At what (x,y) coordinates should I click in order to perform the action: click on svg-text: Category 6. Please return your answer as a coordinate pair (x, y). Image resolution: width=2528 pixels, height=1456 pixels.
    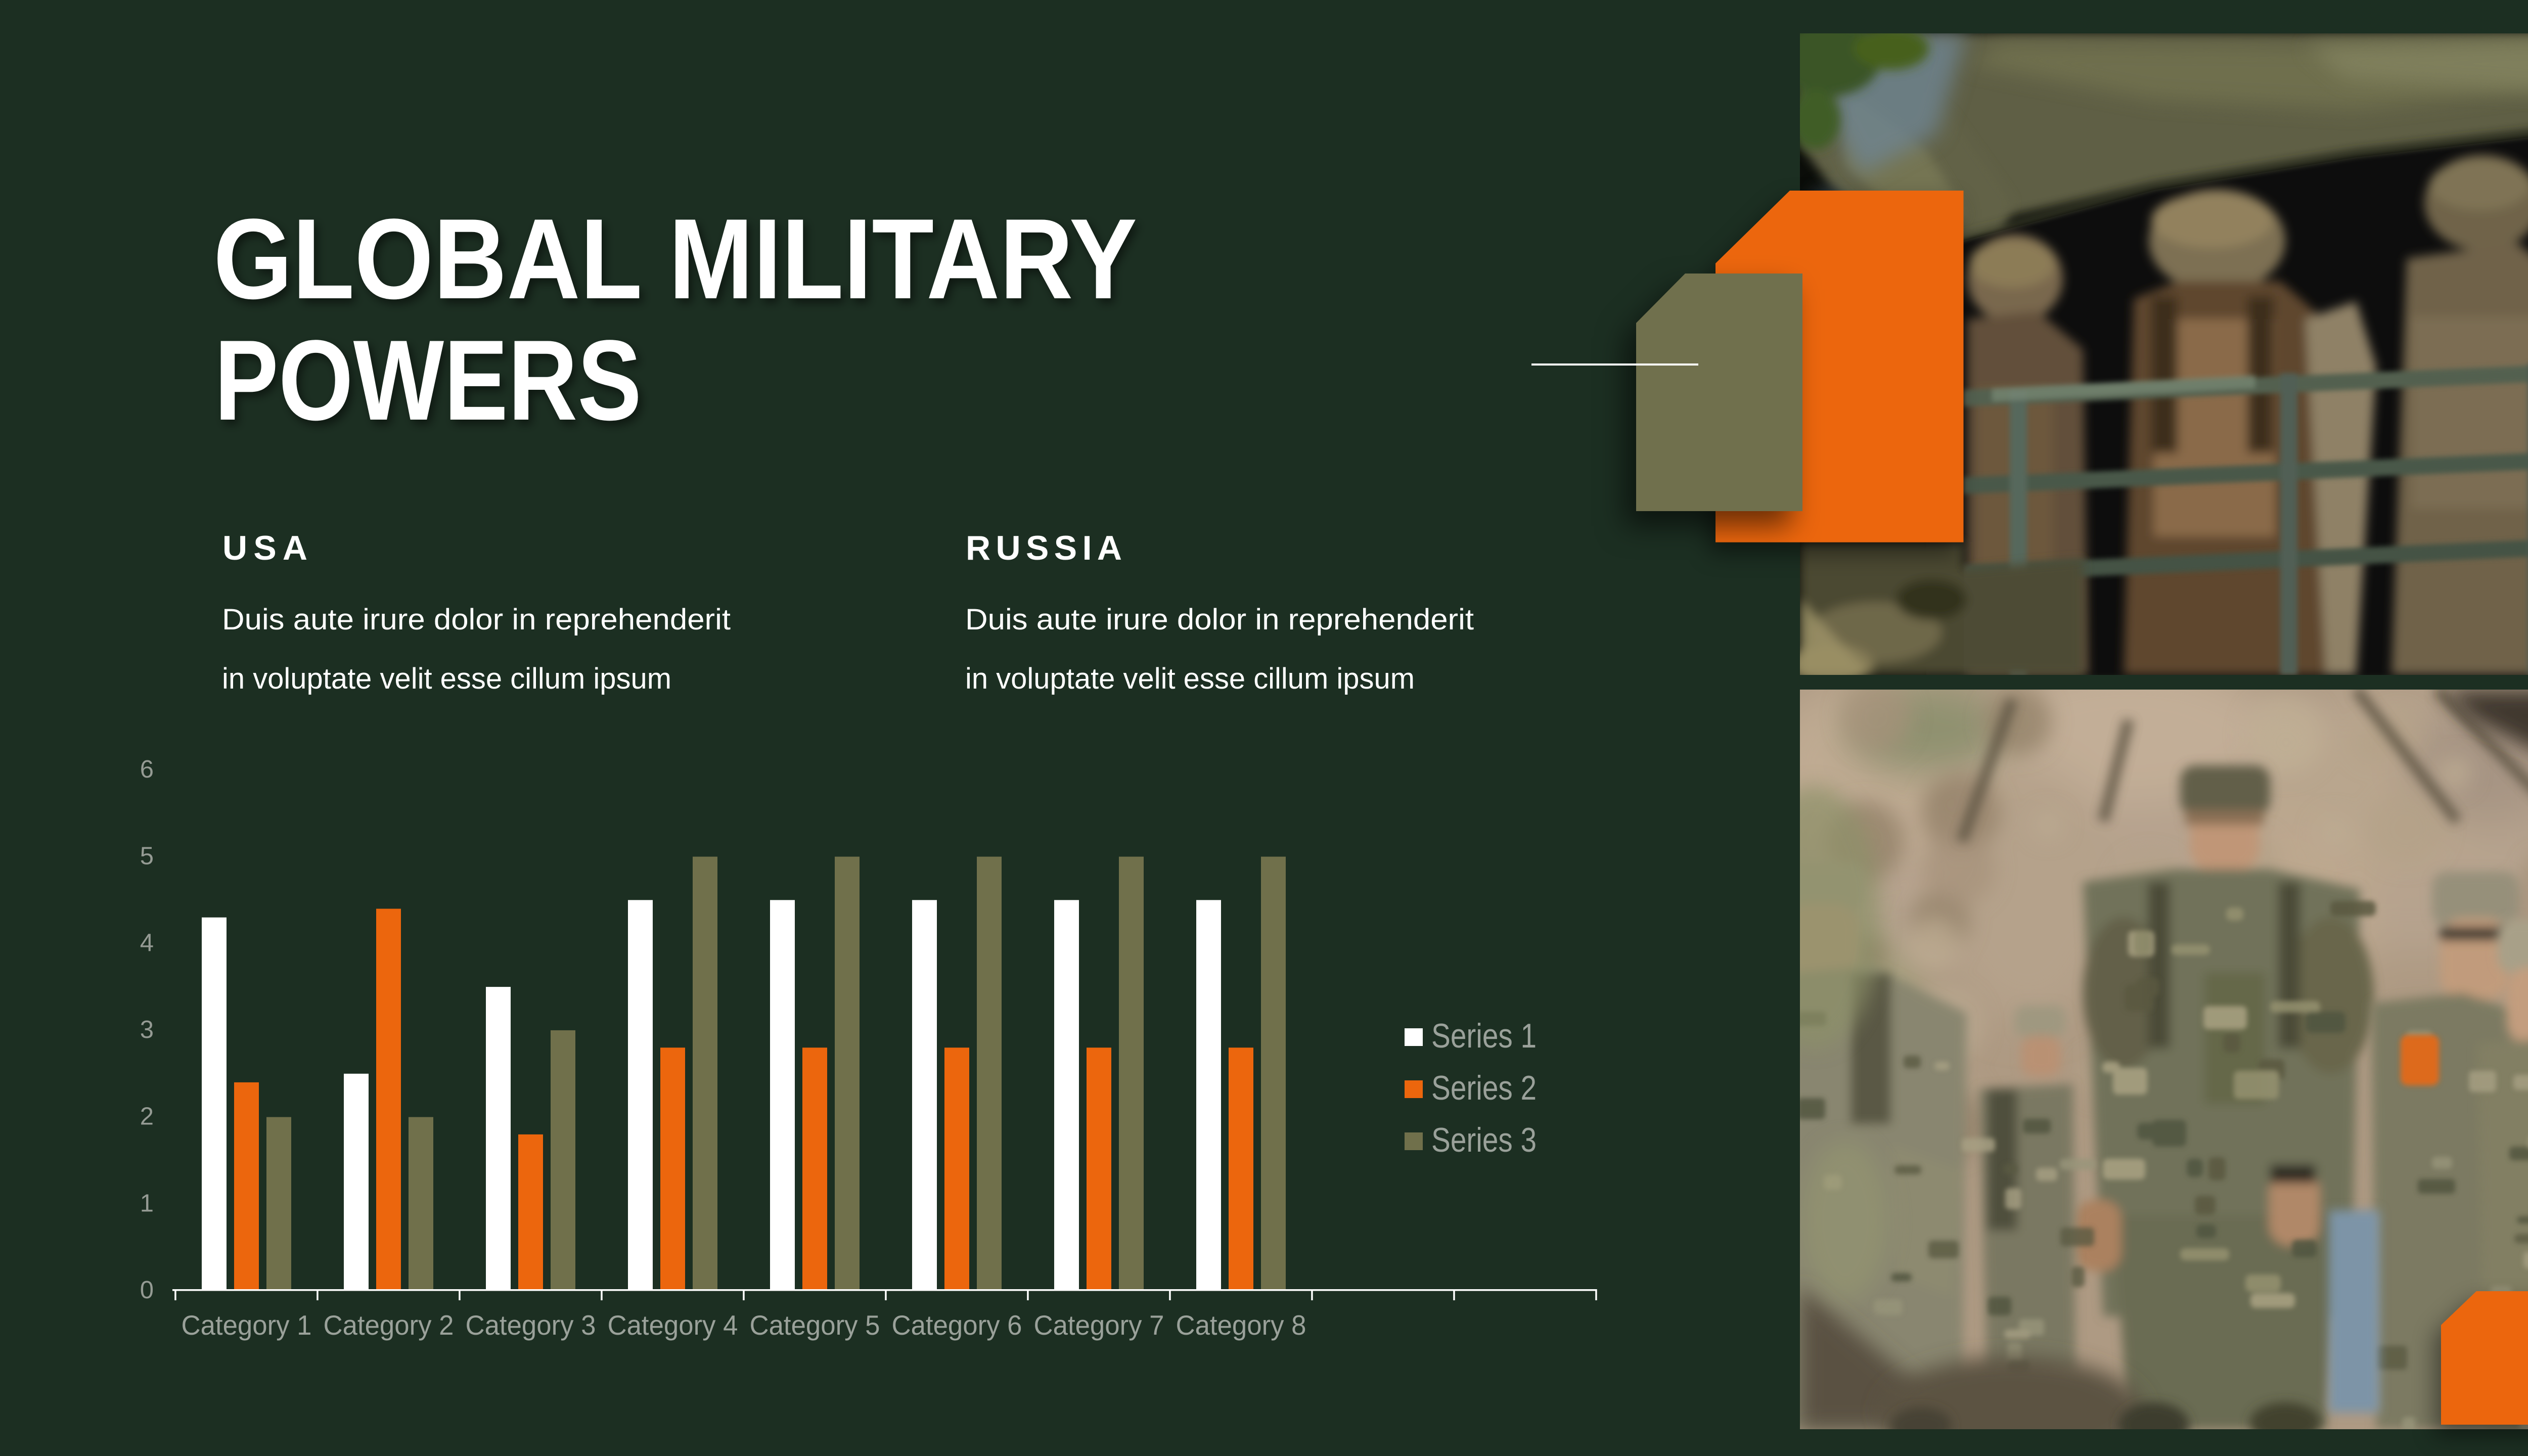
    Looking at the image, I should click on (957, 1325).